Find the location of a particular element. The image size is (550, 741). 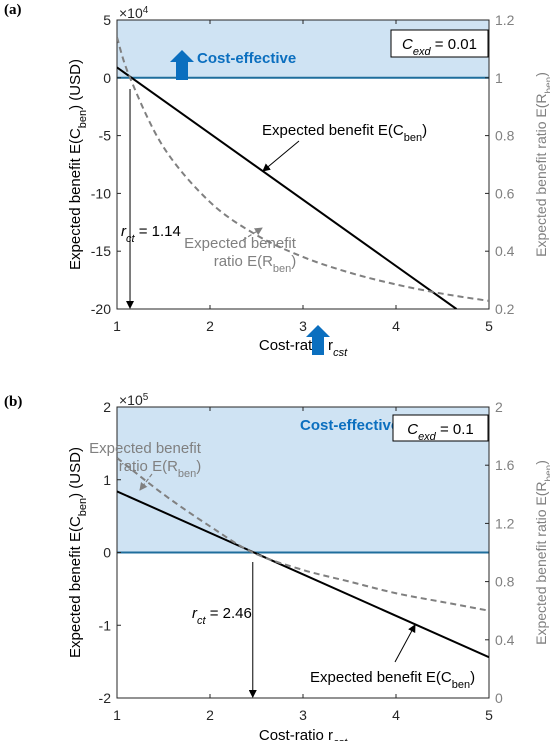

y-axis-exponent: ×10⁵ is located at coordinates (134, 400).